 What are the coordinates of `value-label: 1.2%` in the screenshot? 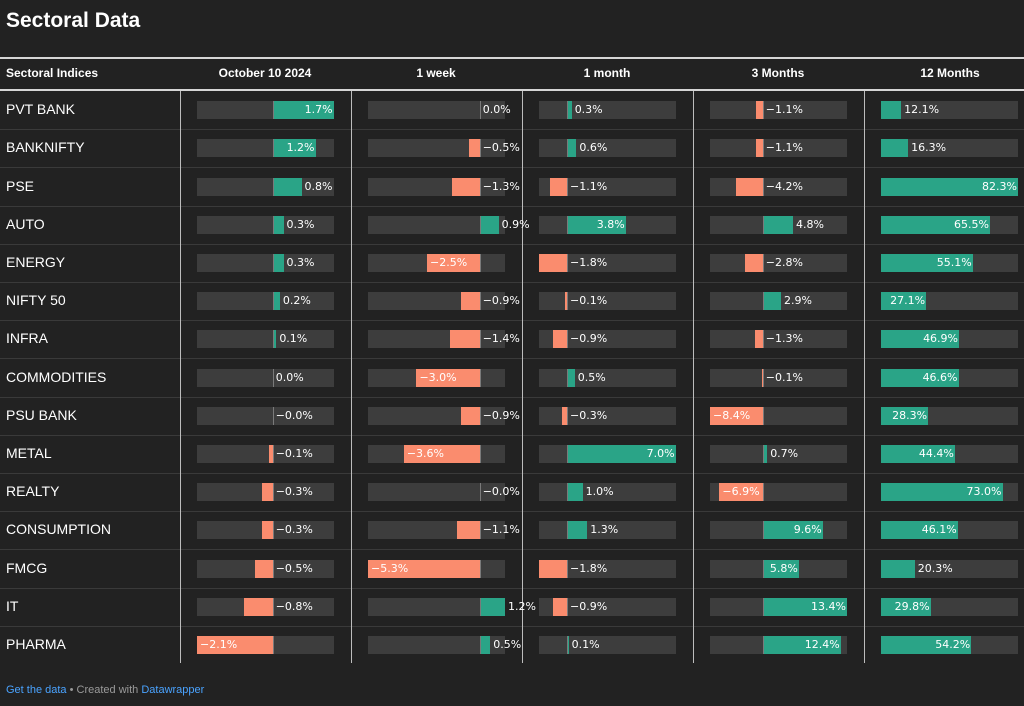 It's located at (522, 606).